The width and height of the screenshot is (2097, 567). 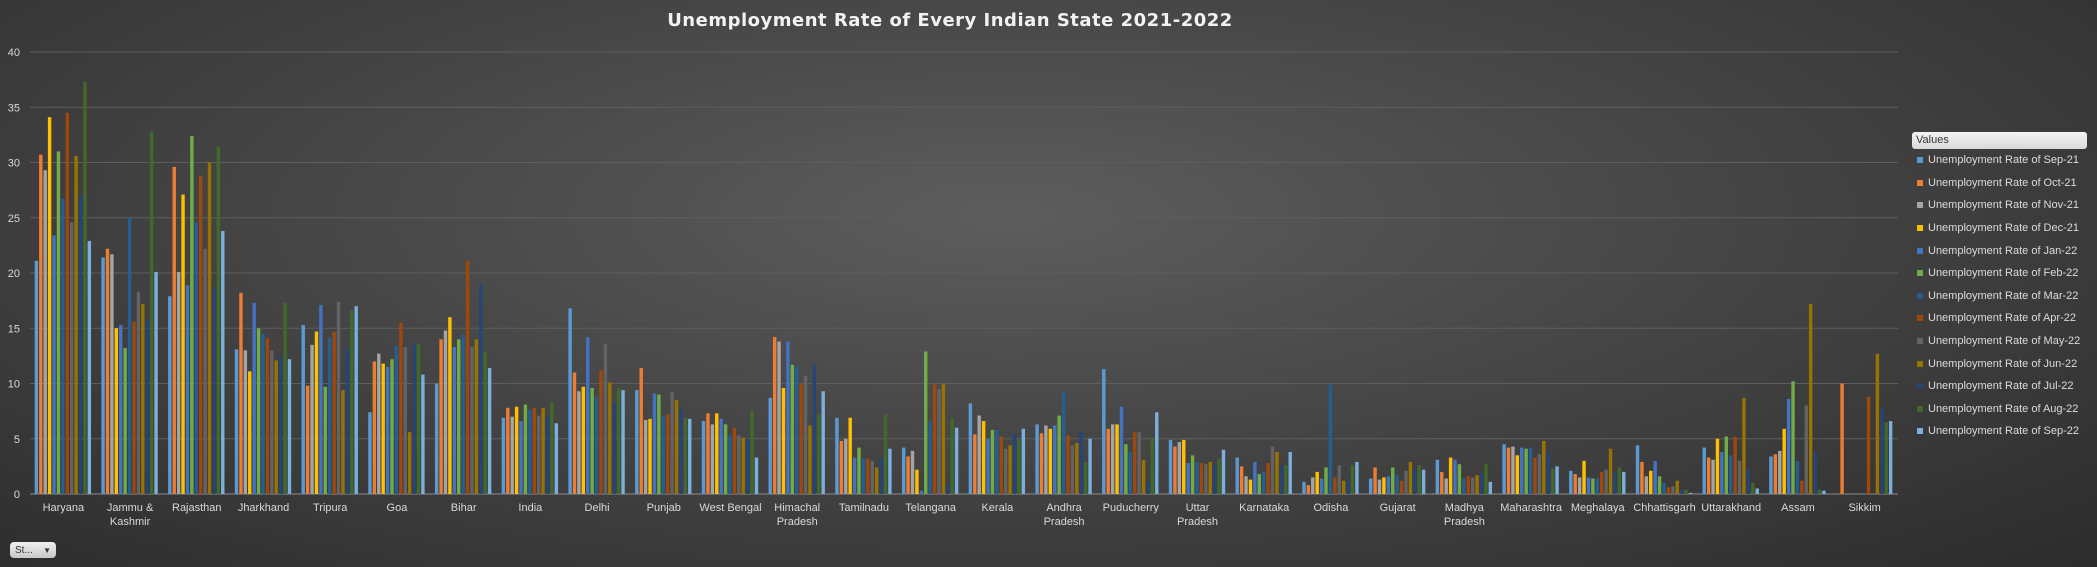 What do you see at coordinates (1999, 183) in the screenshot?
I see `legend-item: Unemployment Rate of Oct-21` at bounding box center [1999, 183].